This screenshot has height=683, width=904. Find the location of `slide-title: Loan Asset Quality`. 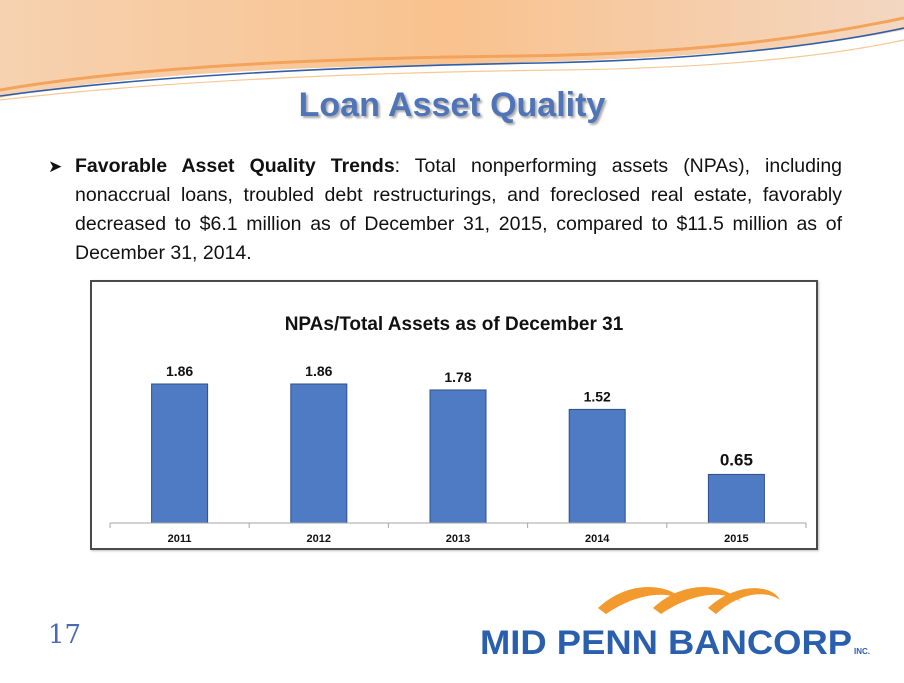

slide-title: Loan Asset Quality is located at coordinates (452, 105).